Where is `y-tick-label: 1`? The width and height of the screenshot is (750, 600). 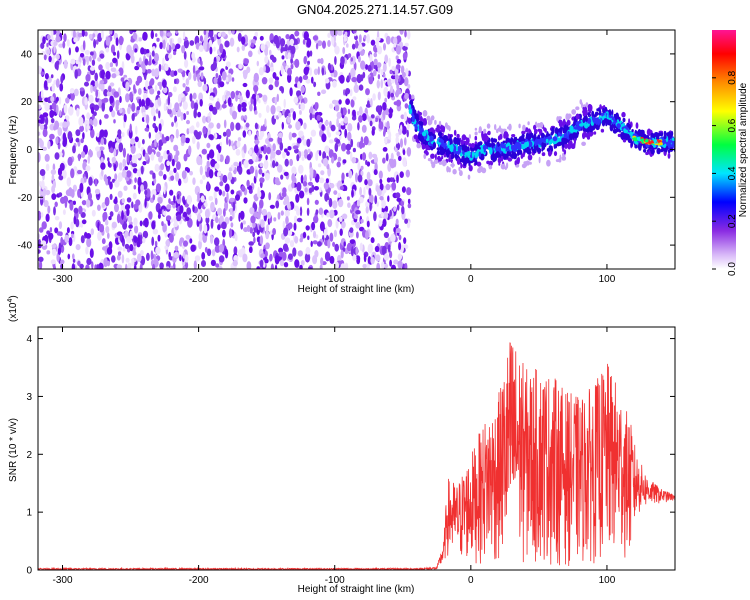
y-tick-label: 1 is located at coordinates (29, 513).